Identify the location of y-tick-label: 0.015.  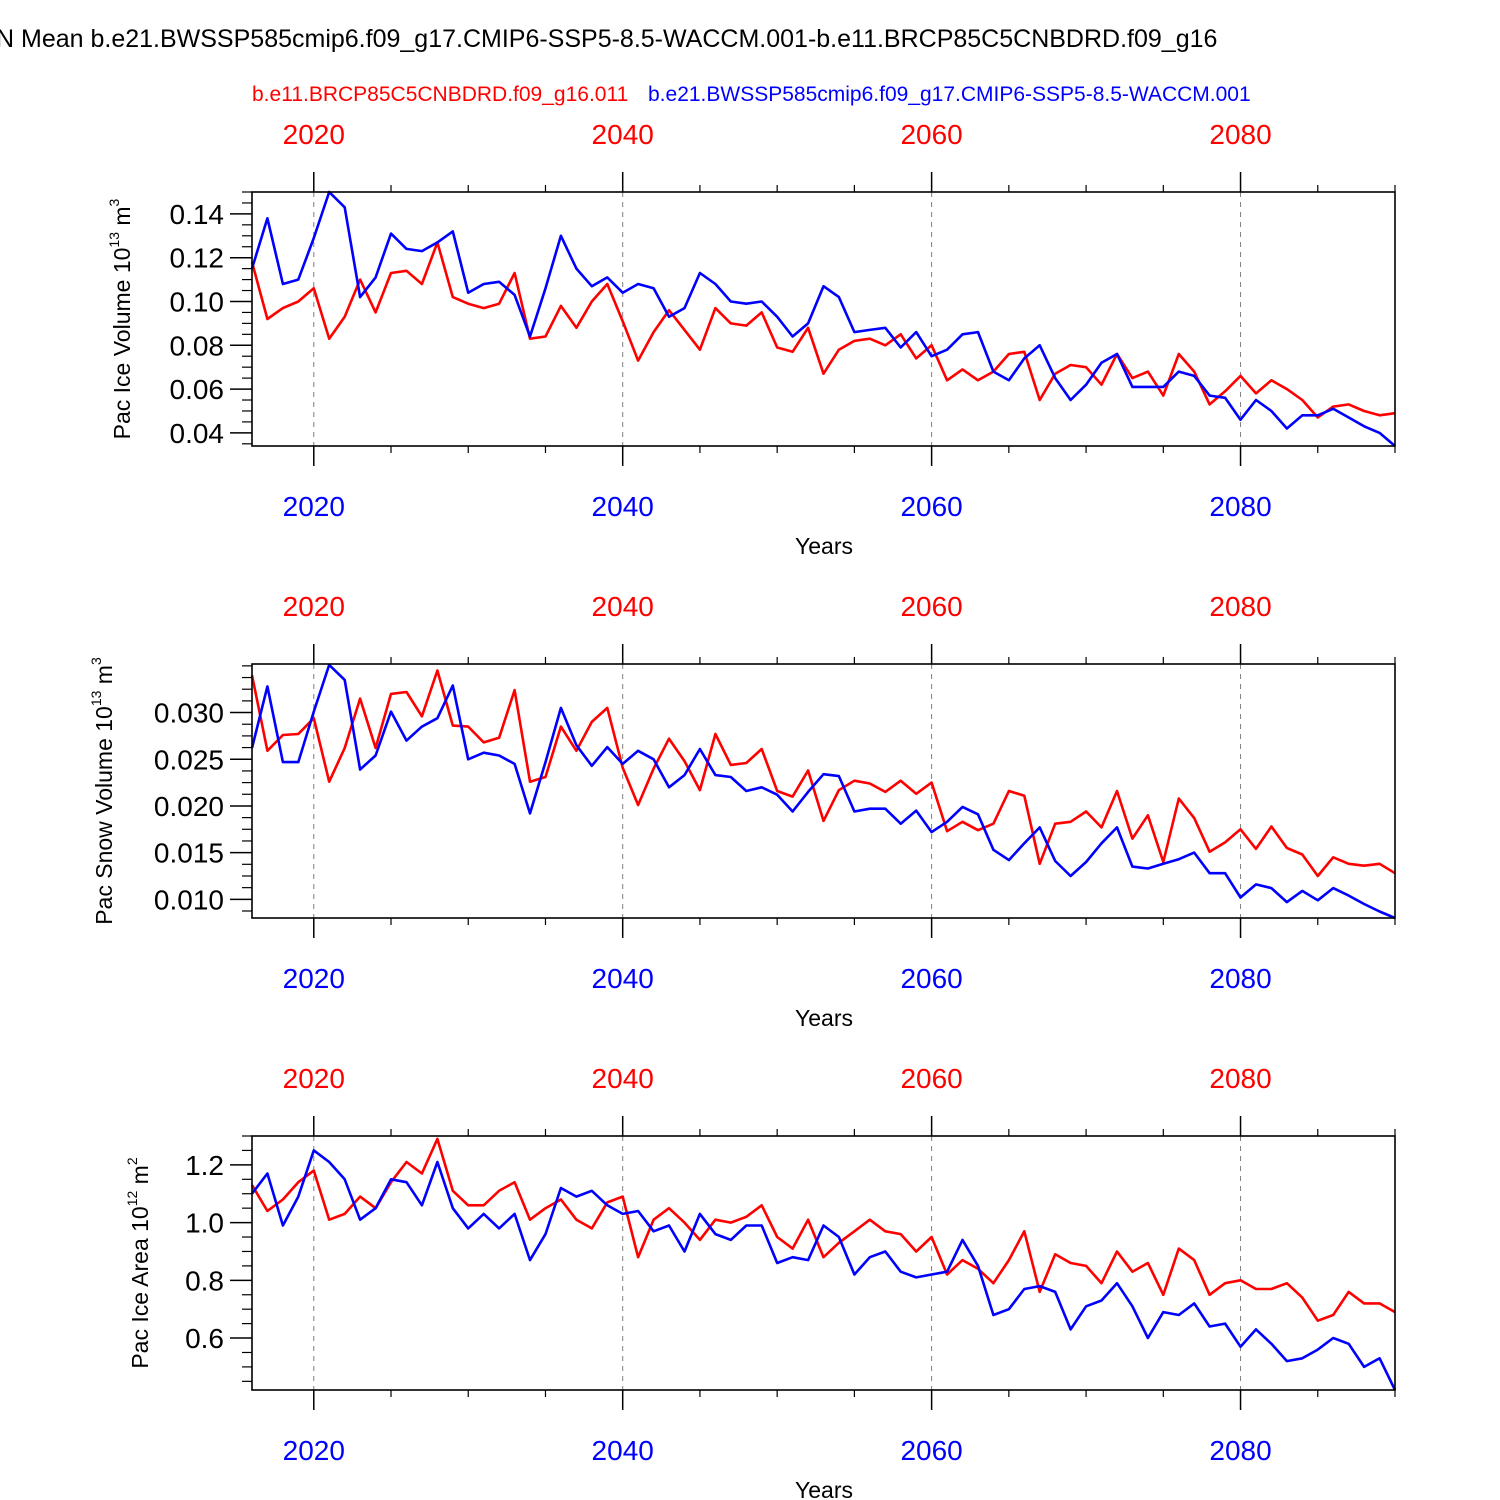
(189, 853).